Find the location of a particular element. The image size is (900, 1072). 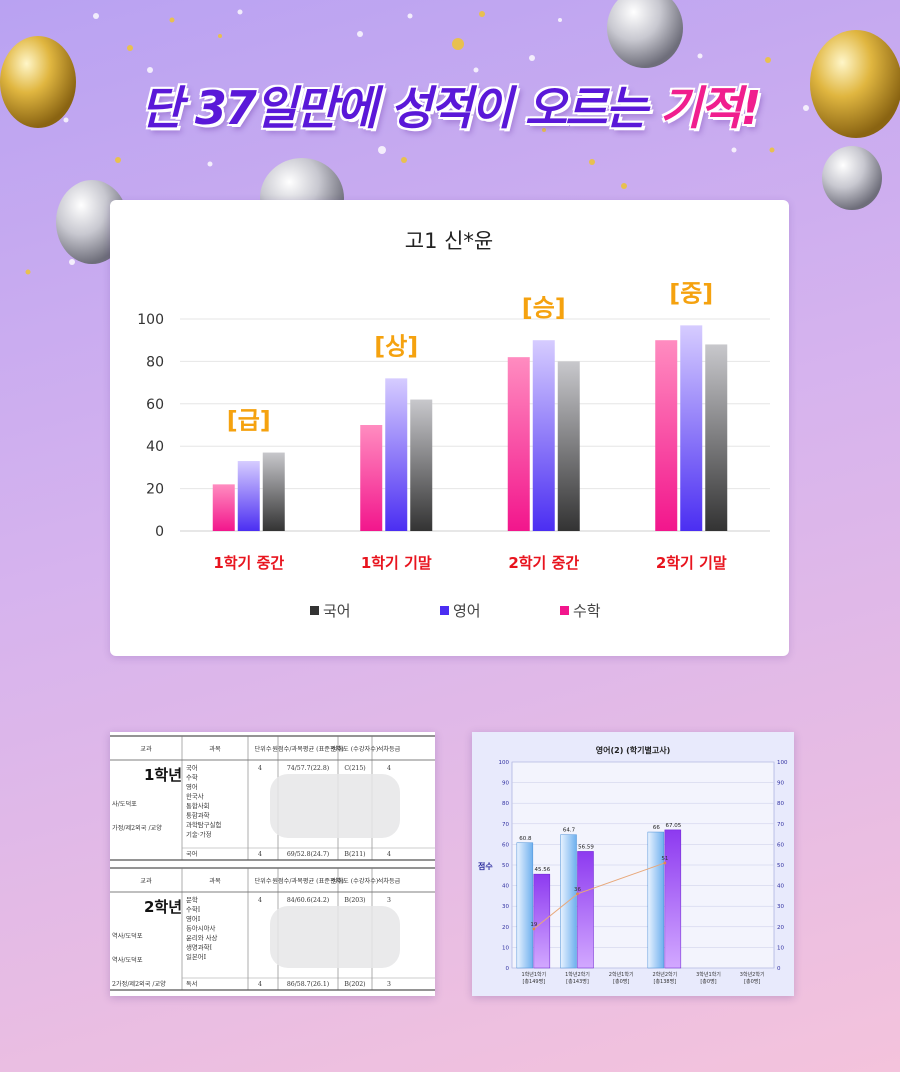

subject-cell: 과학탐구실험 is located at coordinates (203, 824).